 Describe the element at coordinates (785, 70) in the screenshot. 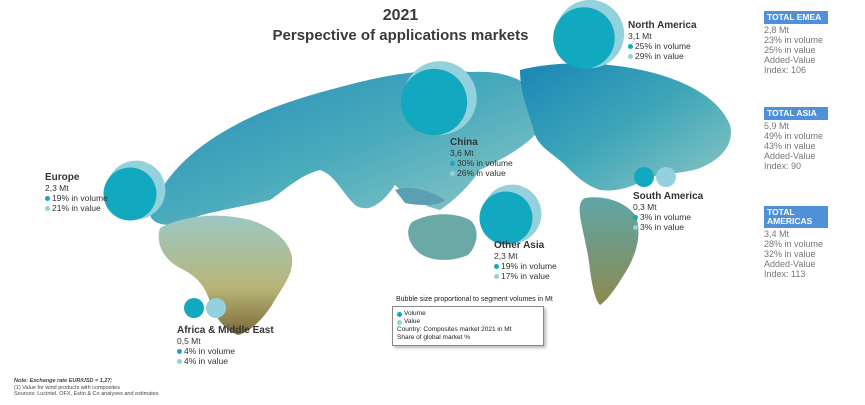

I see `total-line: Index: 106` at that location.